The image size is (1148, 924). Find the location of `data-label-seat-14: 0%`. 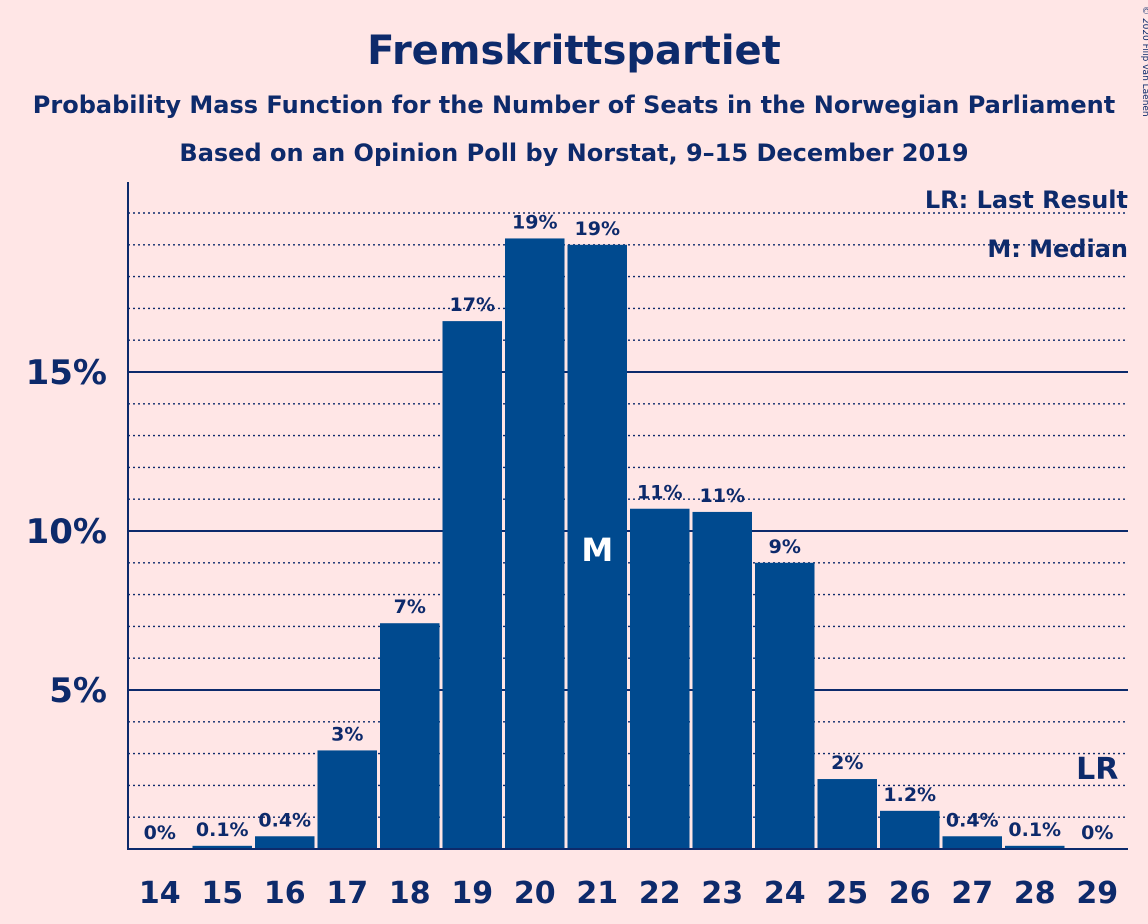

data-label-seat-14: 0% is located at coordinates (160, 833).